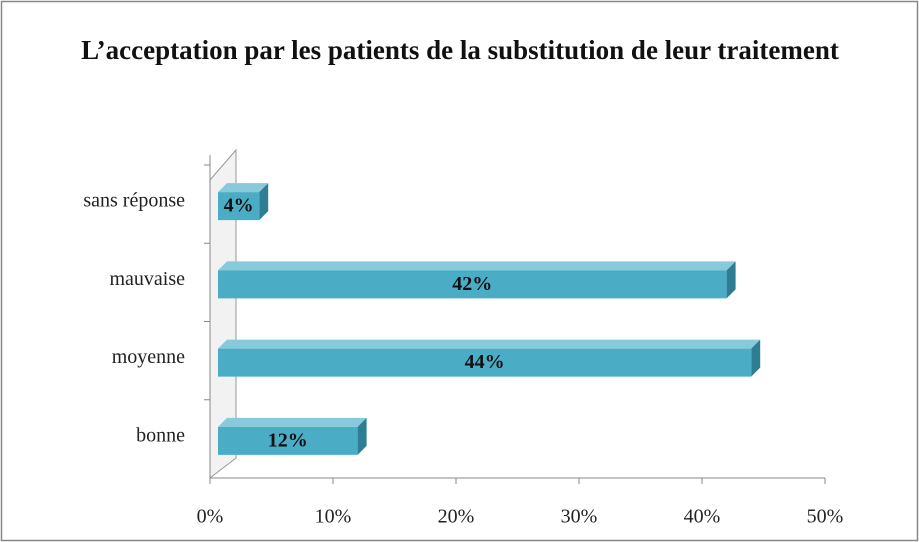 The width and height of the screenshot is (919, 542). Describe the element at coordinates (134, 201) in the screenshot. I see `y-tick-label: sans réponse` at that location.